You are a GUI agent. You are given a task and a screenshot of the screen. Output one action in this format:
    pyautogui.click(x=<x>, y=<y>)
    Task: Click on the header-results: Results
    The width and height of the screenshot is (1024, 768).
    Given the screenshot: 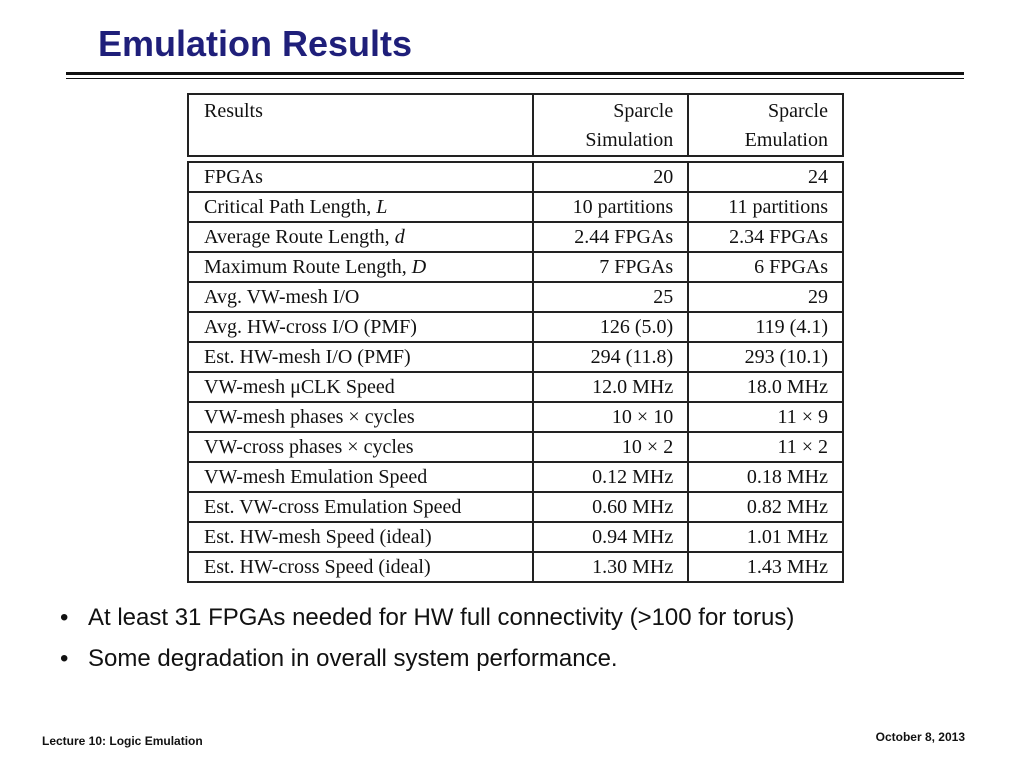 What is the action you would take?
    pyautogui.click(x=360, y=125)
    